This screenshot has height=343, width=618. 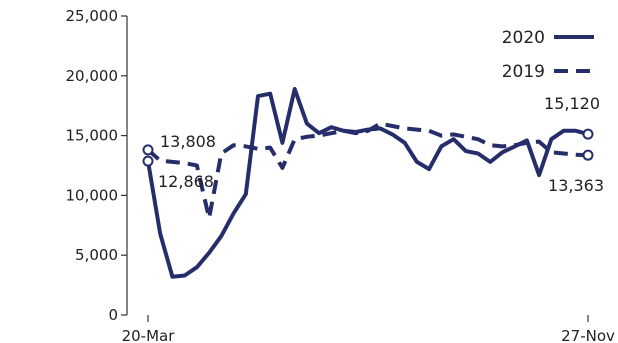 What do you see at coordinates (572, 103) in the screenshot?
I see `data-label: 15,120` at bounding box center [572, 103].